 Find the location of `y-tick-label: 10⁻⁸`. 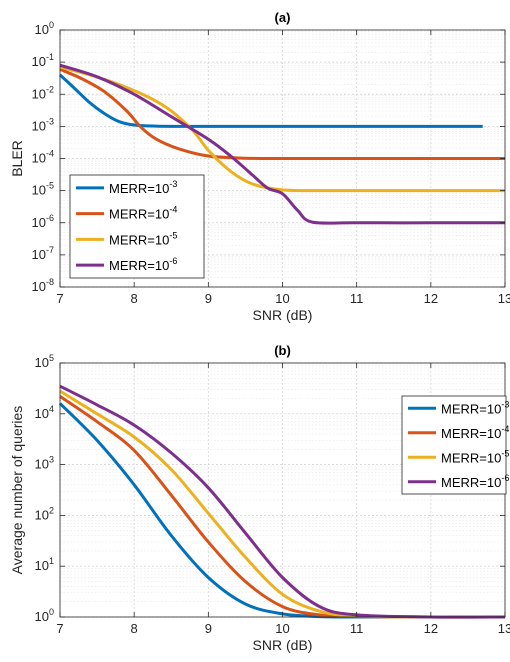

y-tick-label: 10⁻⁸ is located at coordinates (43, 285).